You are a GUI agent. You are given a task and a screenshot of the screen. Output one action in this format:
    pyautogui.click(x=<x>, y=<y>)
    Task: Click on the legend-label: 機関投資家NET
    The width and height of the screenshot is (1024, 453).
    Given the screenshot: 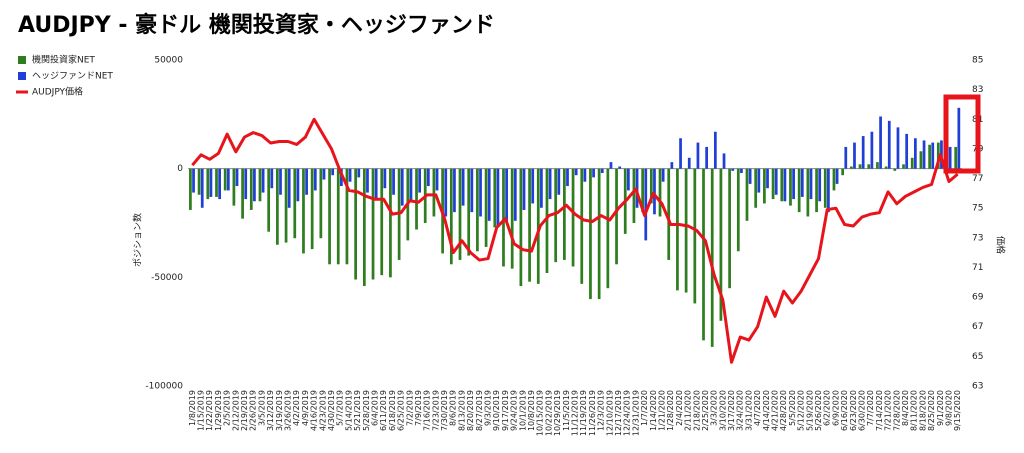 What is the action you would take?
    pyautogui.click(x=63, y=60)
    